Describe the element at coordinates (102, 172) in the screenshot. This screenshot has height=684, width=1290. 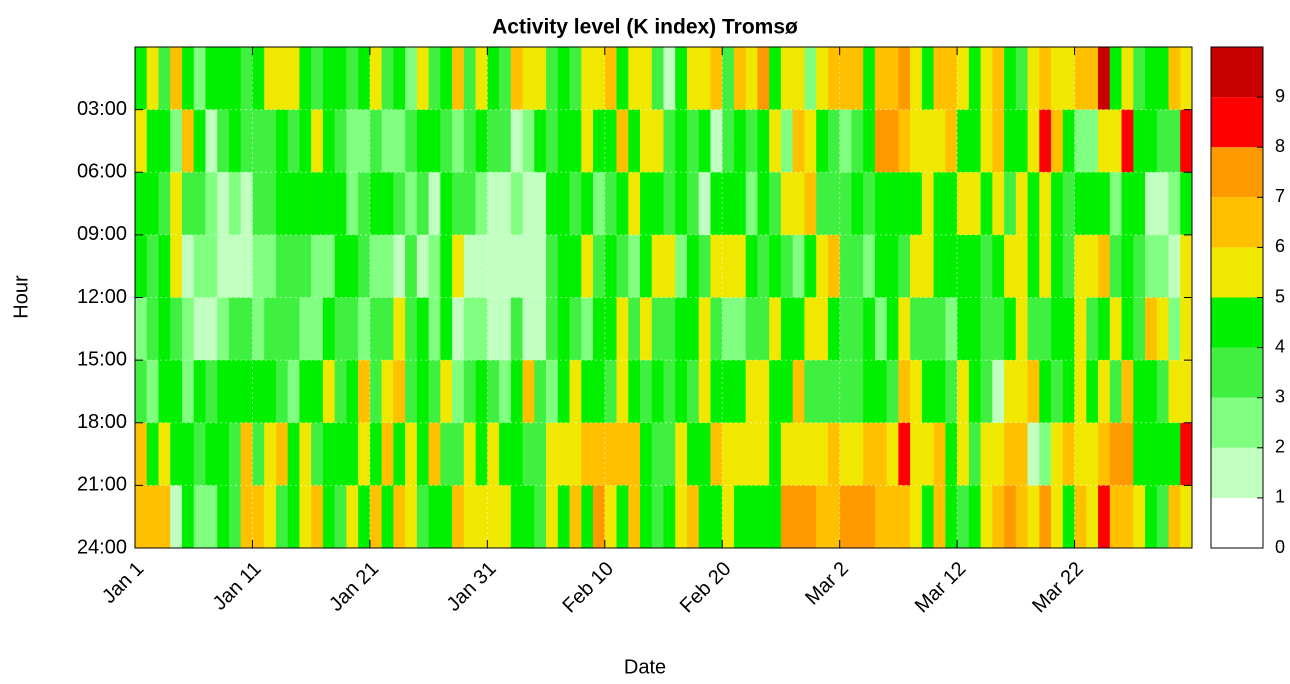
I see `y-tick-label: 06:00` at that location.